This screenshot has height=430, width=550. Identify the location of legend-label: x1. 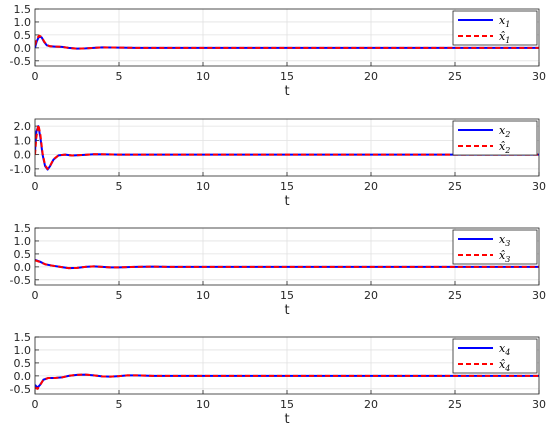
(504, 21).